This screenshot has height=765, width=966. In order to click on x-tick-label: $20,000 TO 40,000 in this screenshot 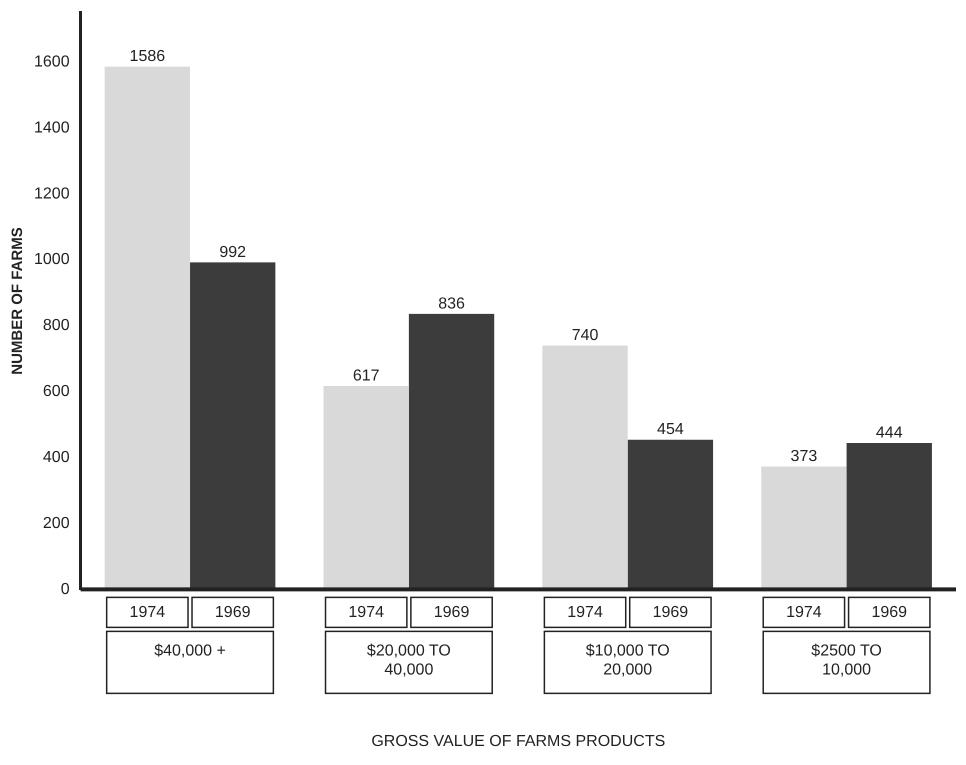, I will do `click(408, 660)`.